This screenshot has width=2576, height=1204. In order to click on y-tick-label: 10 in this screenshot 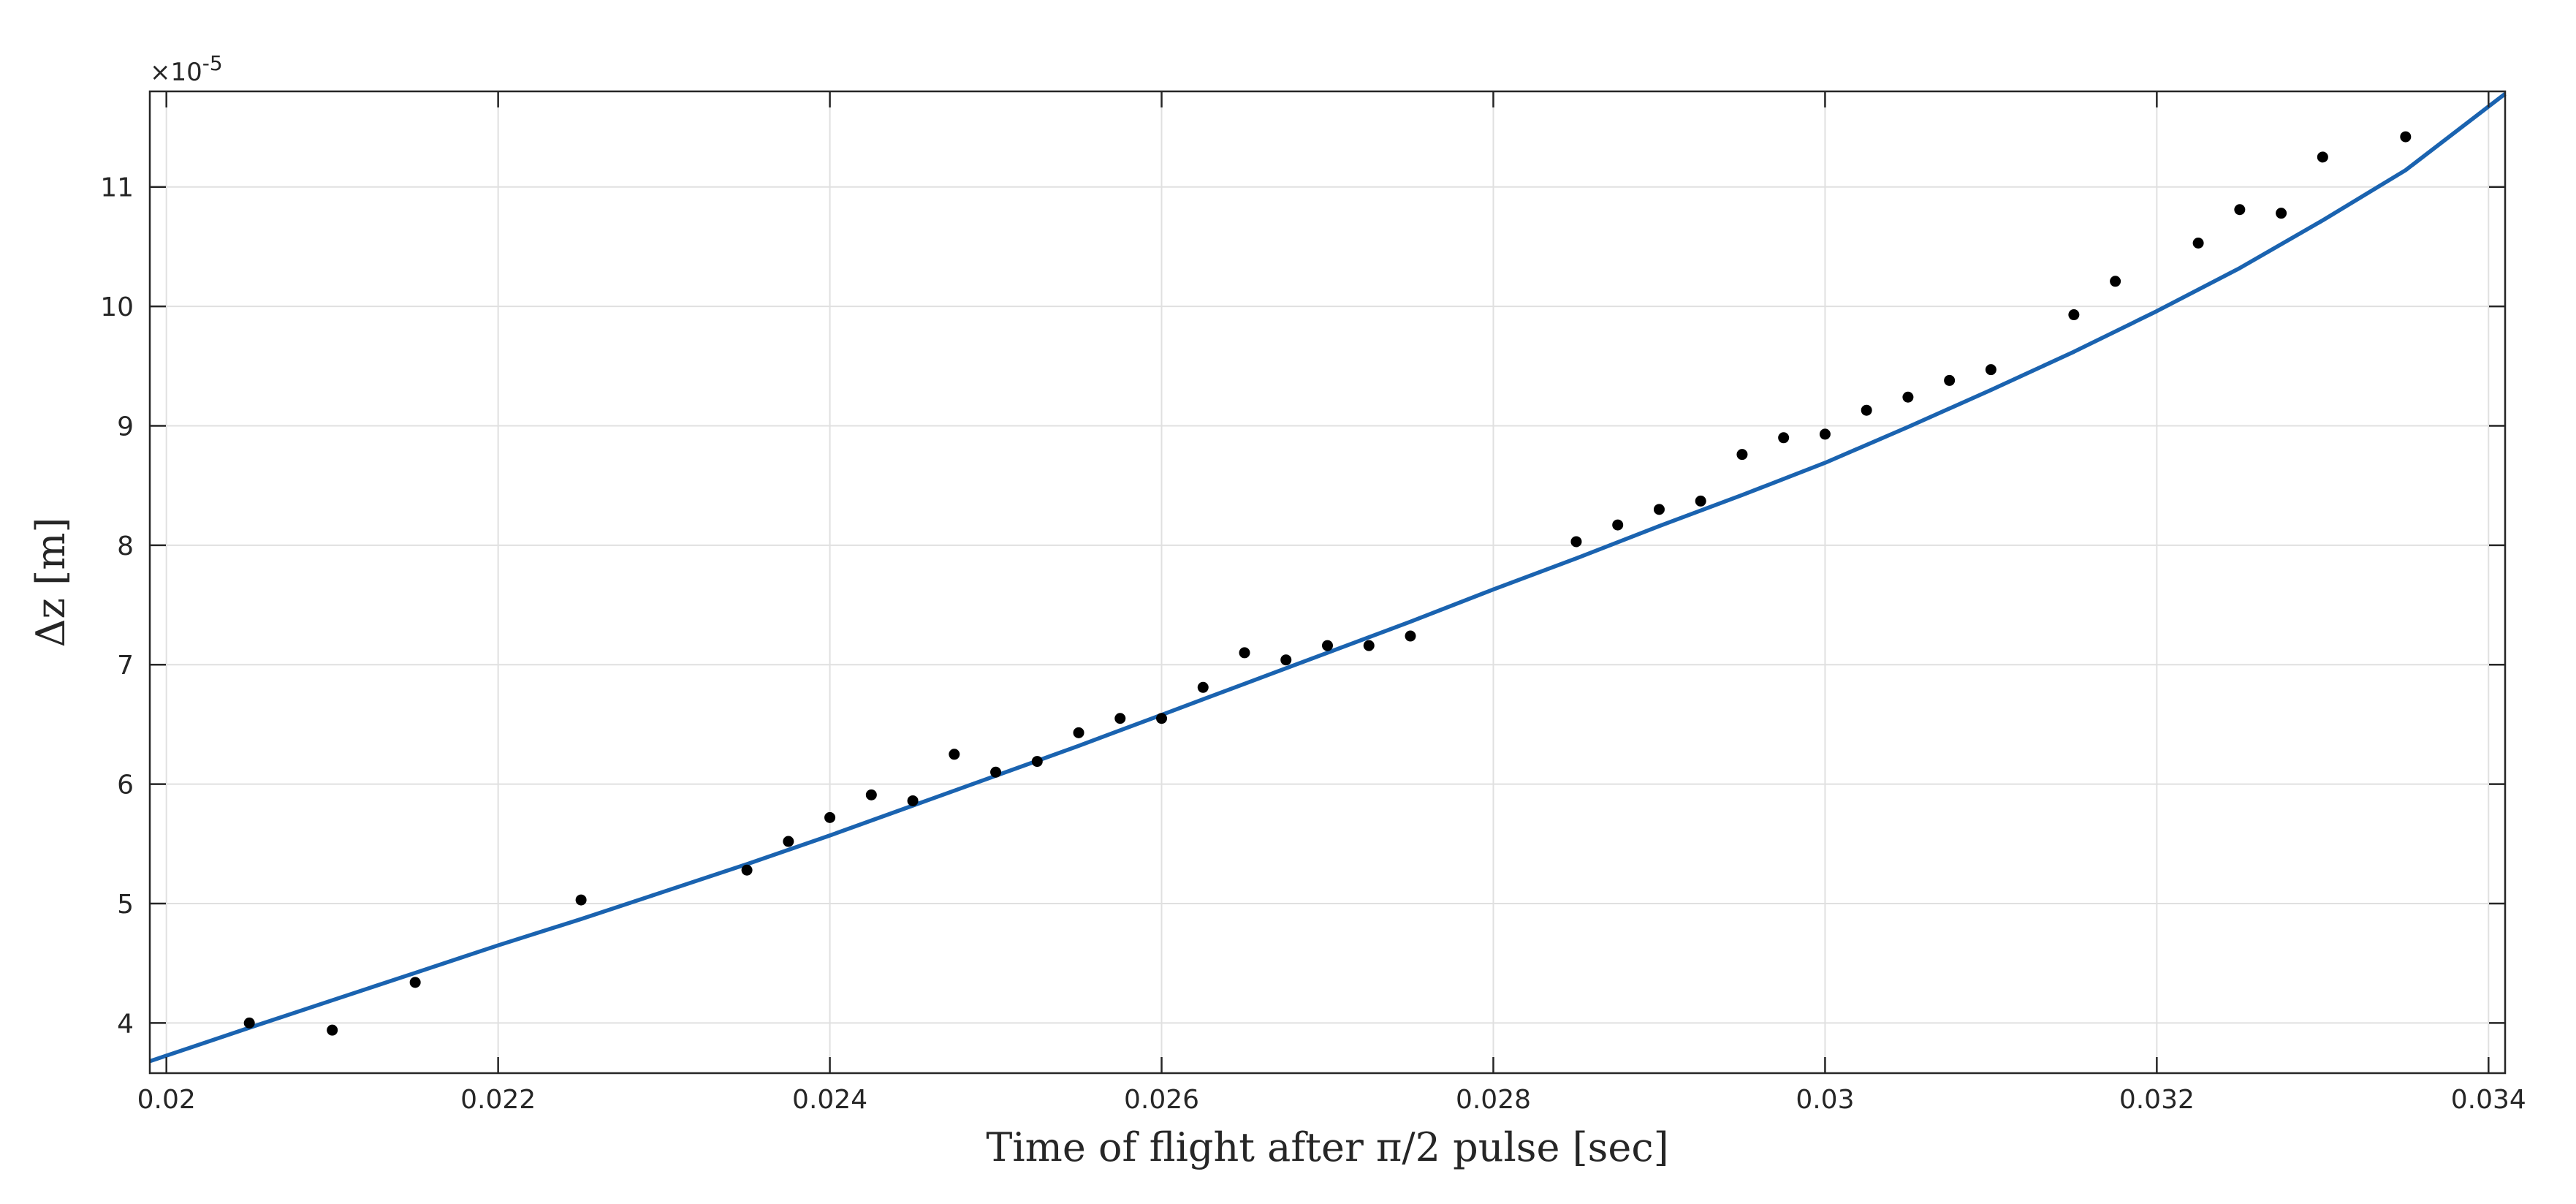, I will do `click(117, 307)`.